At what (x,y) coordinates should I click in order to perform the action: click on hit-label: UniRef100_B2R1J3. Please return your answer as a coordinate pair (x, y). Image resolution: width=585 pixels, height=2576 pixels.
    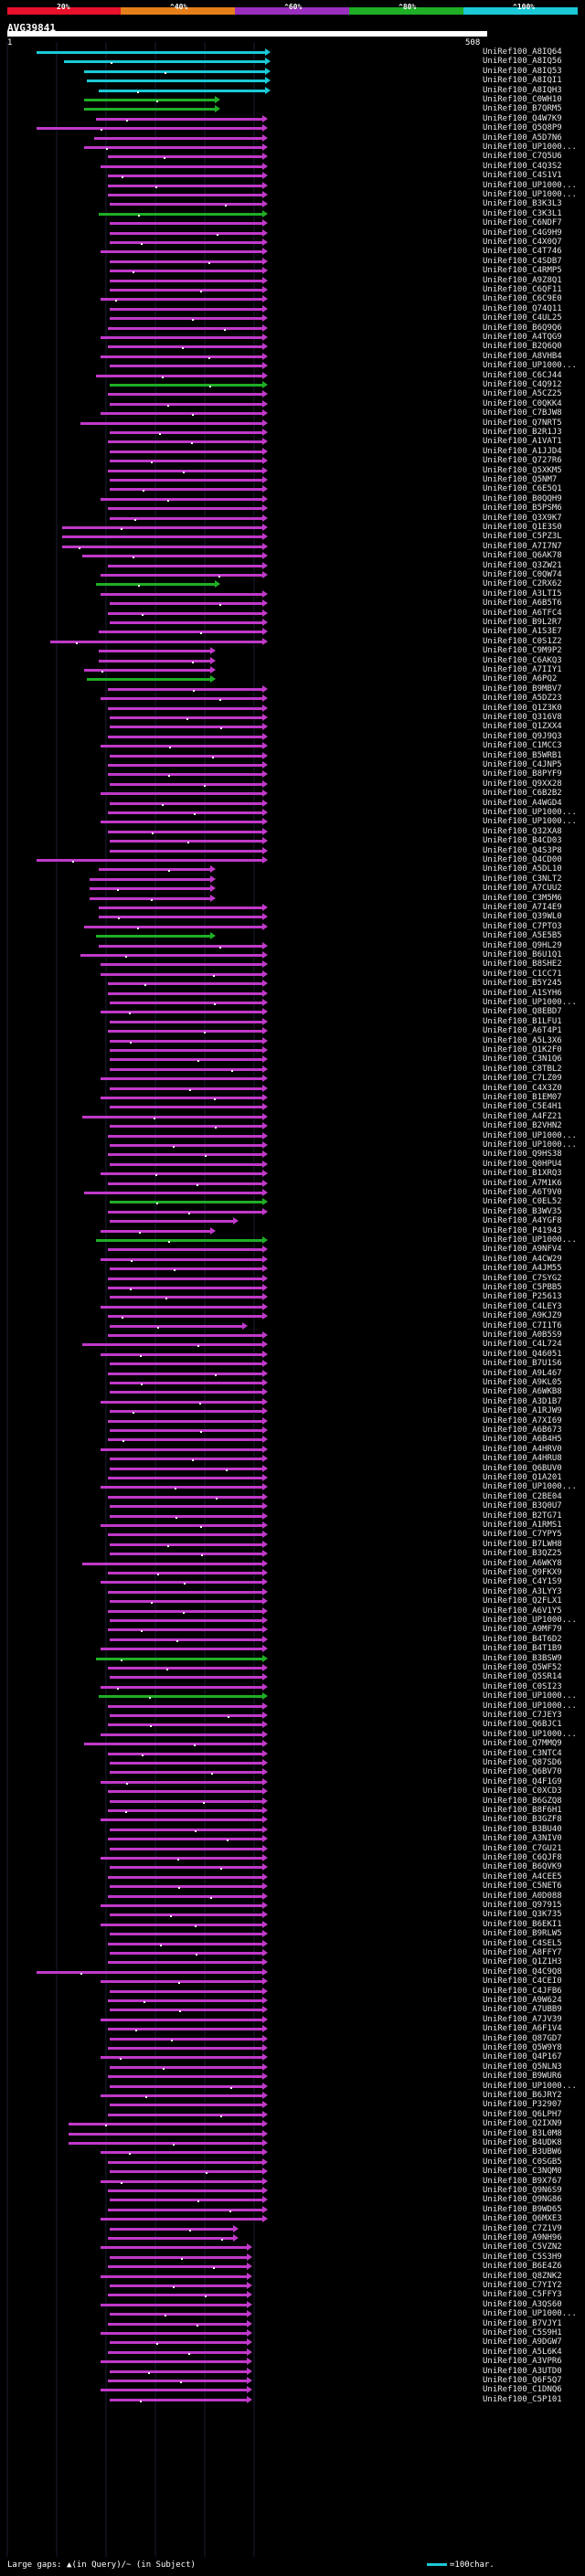
    Looking at the image, I should click on (522, 432).